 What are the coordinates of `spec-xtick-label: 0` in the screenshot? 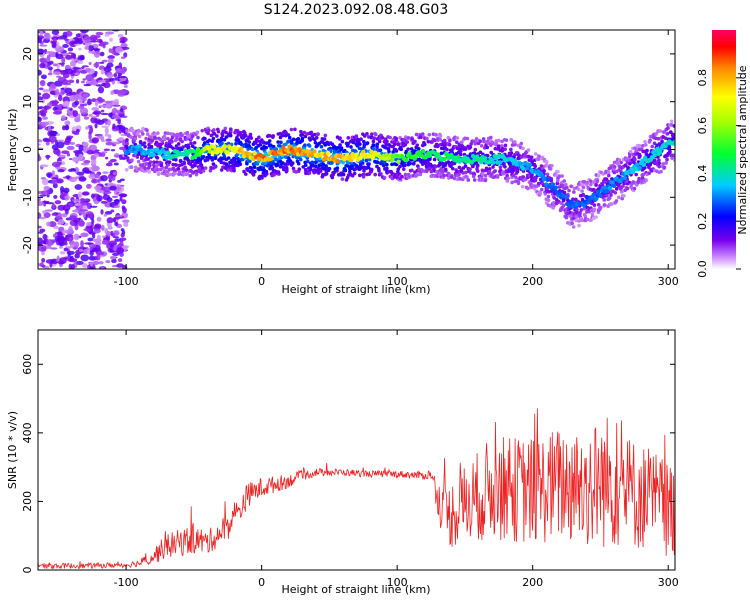 It's located at (261, 281).